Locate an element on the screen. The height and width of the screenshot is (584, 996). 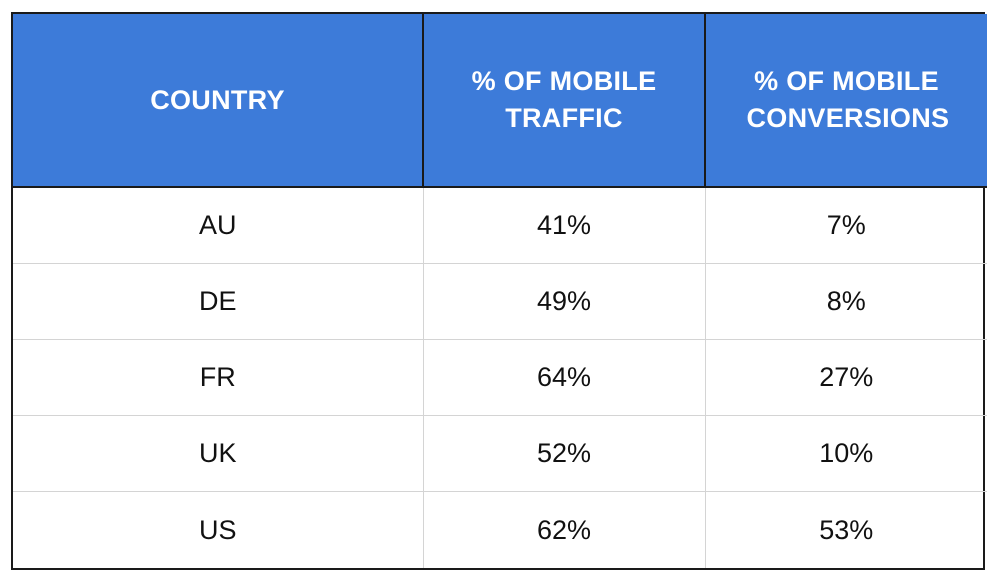
cell-mobile-traffic: 62% is located at coordinates (564, 529).